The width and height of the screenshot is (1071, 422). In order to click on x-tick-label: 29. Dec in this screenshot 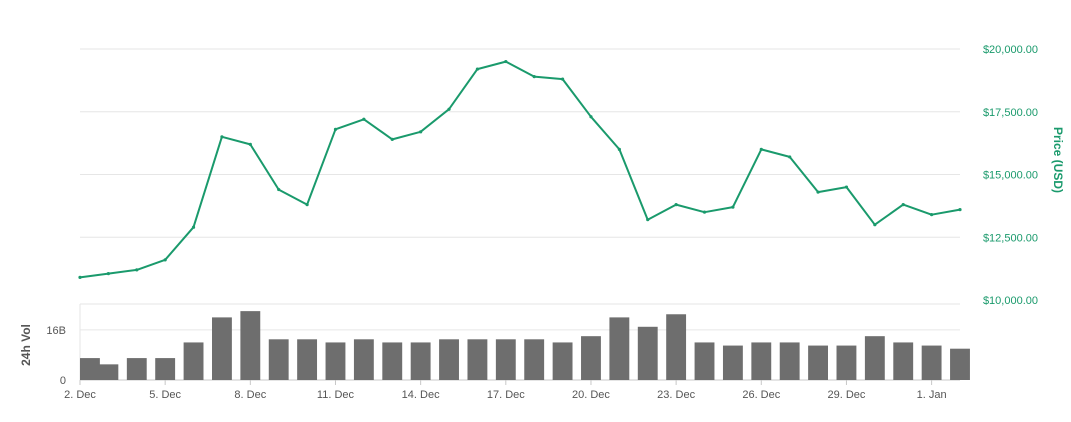, I will do `click(846, 395)`.